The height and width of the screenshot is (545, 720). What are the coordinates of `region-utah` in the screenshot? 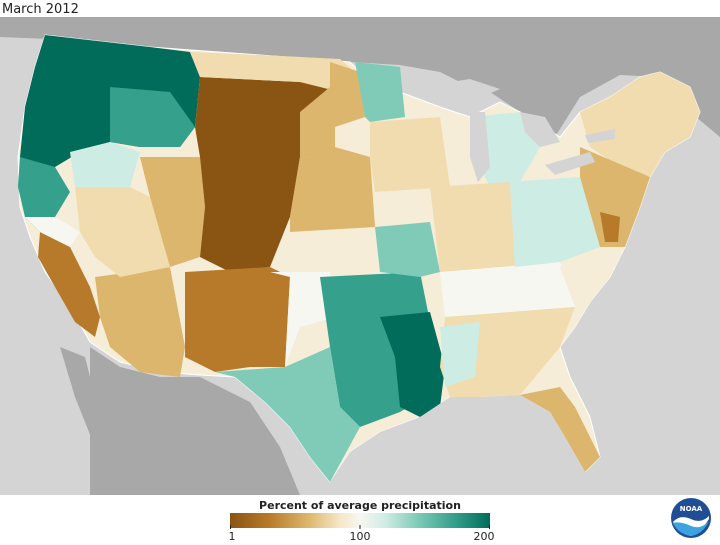 It's located at (172, 212).